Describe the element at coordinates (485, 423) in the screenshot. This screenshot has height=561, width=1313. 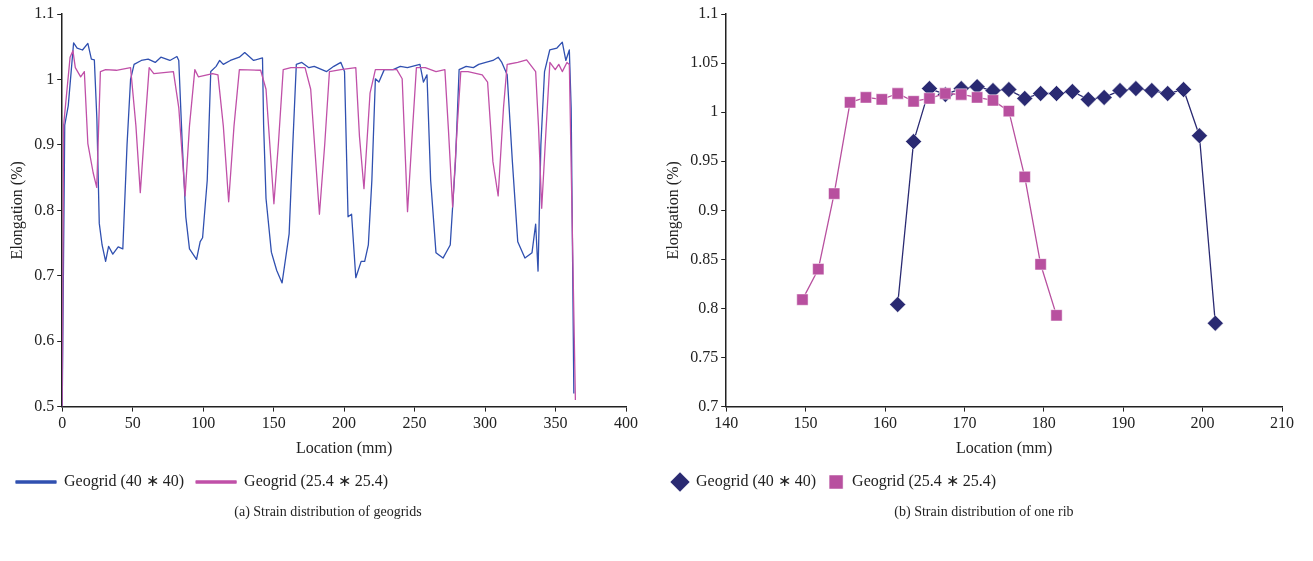
I see `x-tick-label: 300` at that location.